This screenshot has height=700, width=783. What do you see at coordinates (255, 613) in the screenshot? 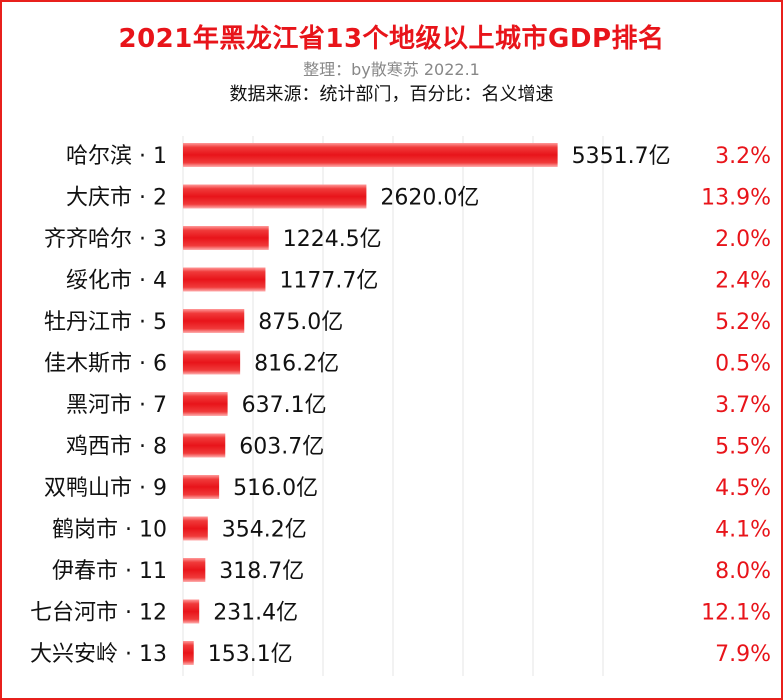
I see `value-label: 231.4亿` at bounding box center [255, 613].